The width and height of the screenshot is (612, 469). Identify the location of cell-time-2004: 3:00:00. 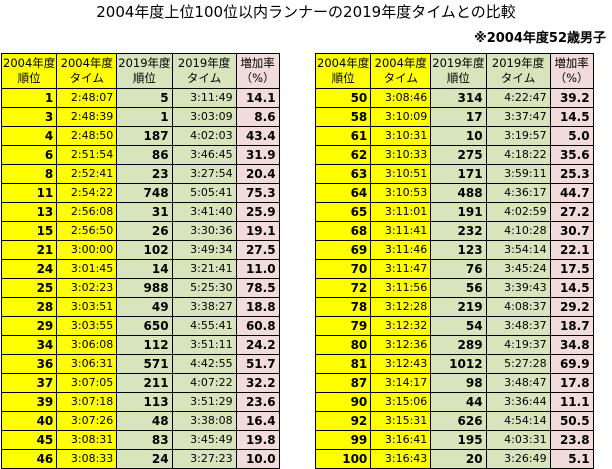
(87, 250).